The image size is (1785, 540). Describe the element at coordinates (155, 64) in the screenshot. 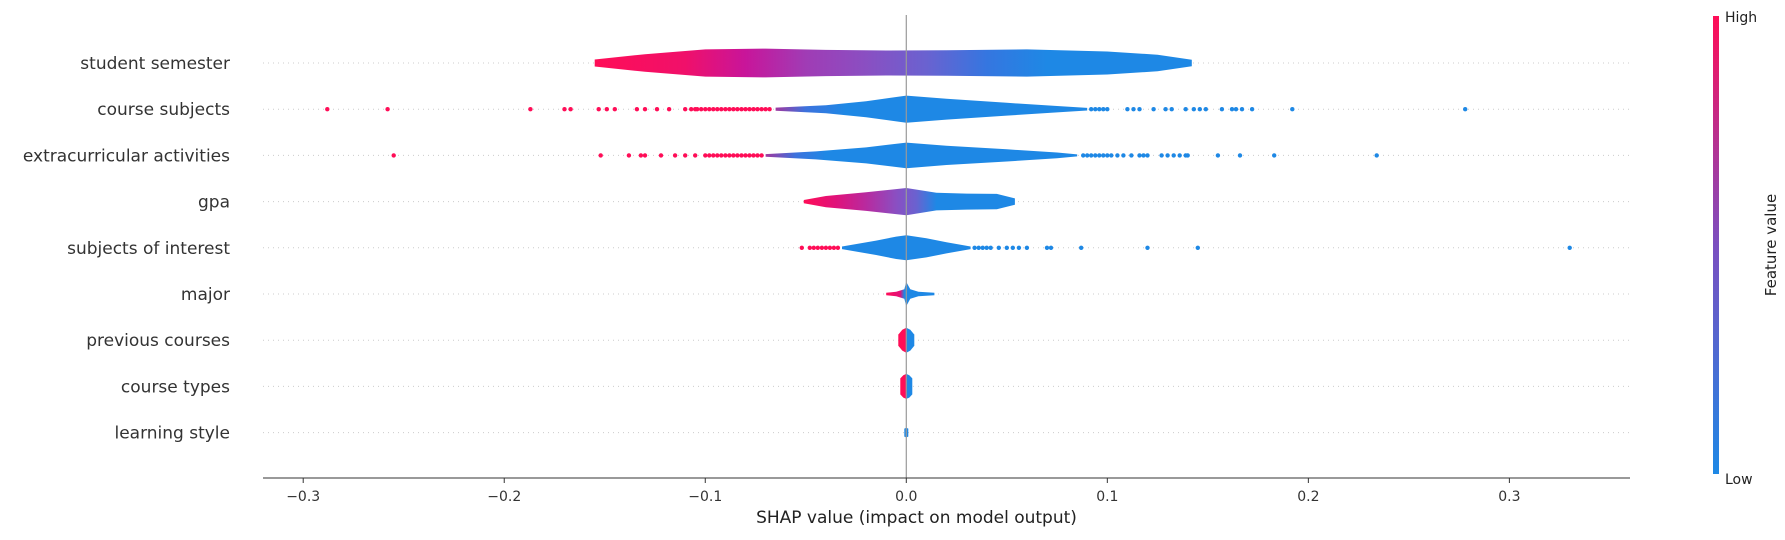

I see `feature-label: student semester` at that location.